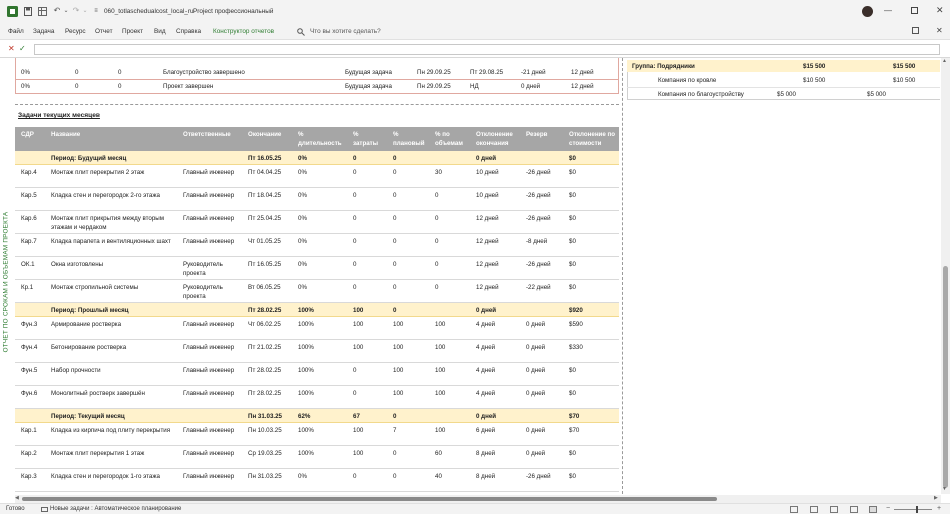  What do you see at coordinates (42, 11) in the screenshot?
I see `grid-view-icon` at bounding box center [42, 11].